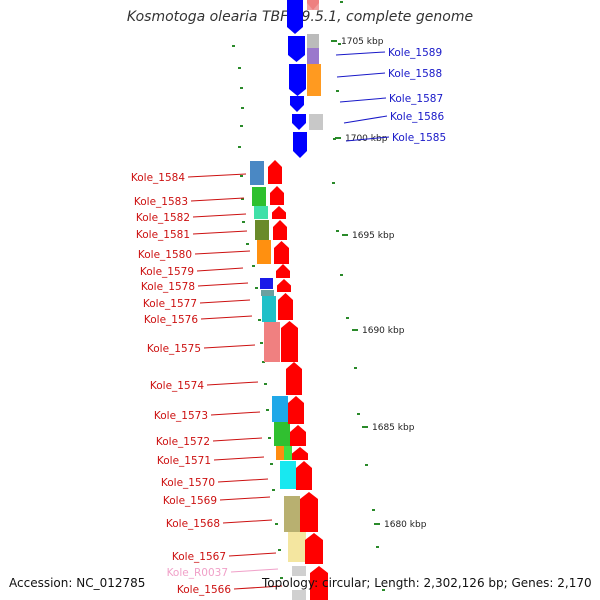 This screenshot has height=600, width=600. What do you see at coordinates (184, 461) in the screenshot?
I see `gene-label-forward: Kole_1571` at bounding box center [184, 461].